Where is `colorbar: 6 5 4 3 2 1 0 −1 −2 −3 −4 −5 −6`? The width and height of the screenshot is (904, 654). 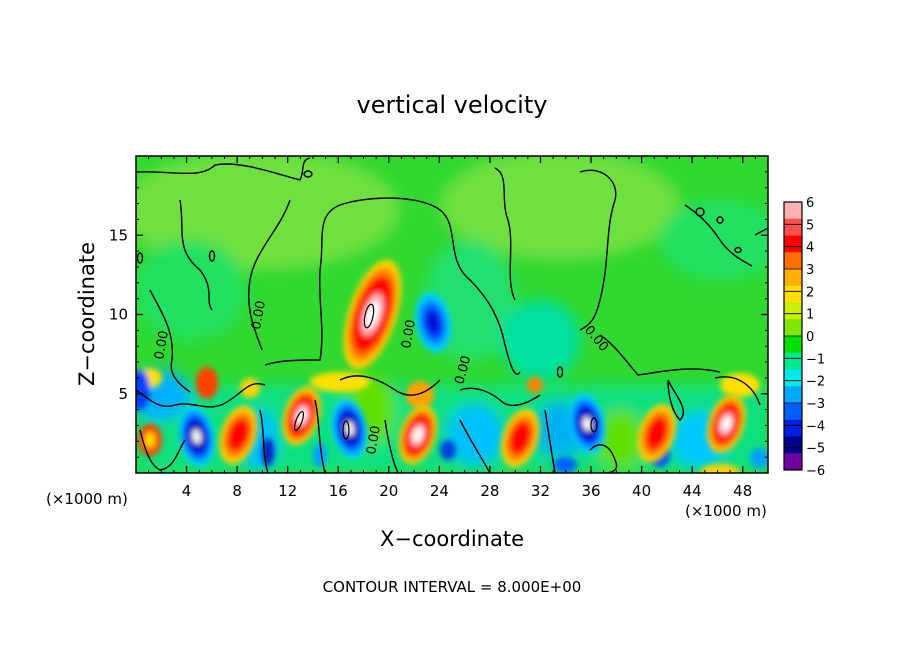
colorbar: 6 5 4 3 2 1 0 −1 −2 −3 −4 −5 −6 is located at coordinates (804, 337).